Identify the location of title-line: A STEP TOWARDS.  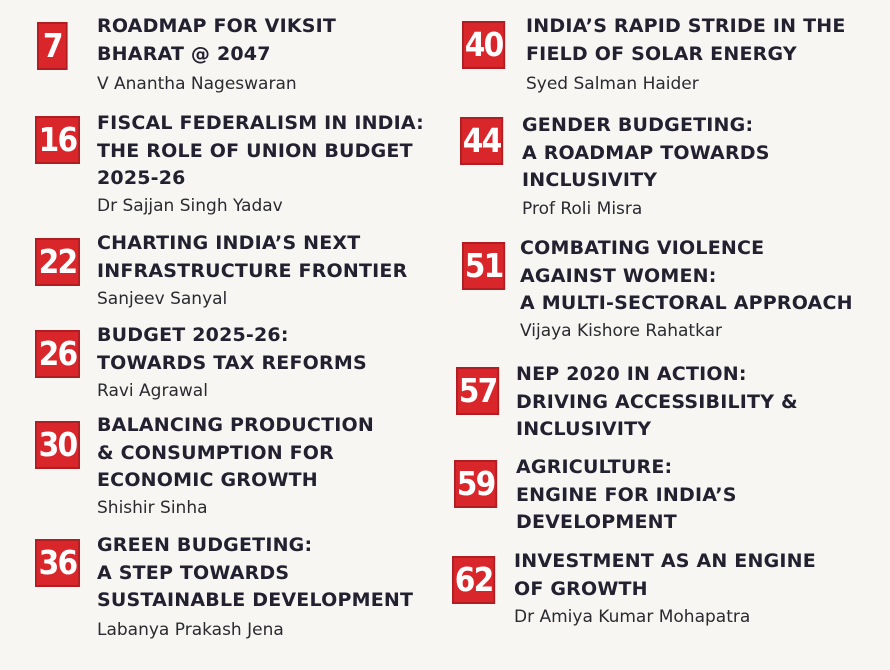
(193, 572).